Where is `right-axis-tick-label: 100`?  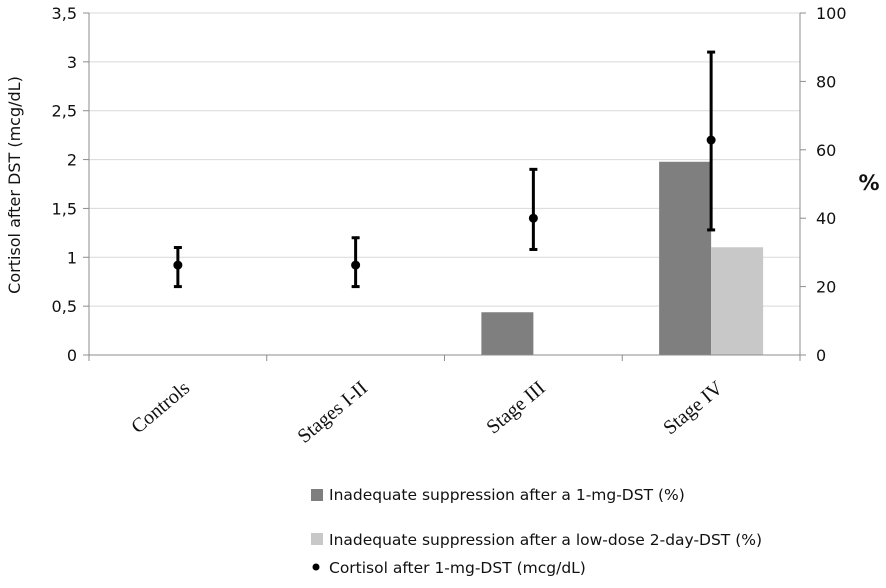
right-axis-tick-label: 100 is located at coordinates (831, 13).